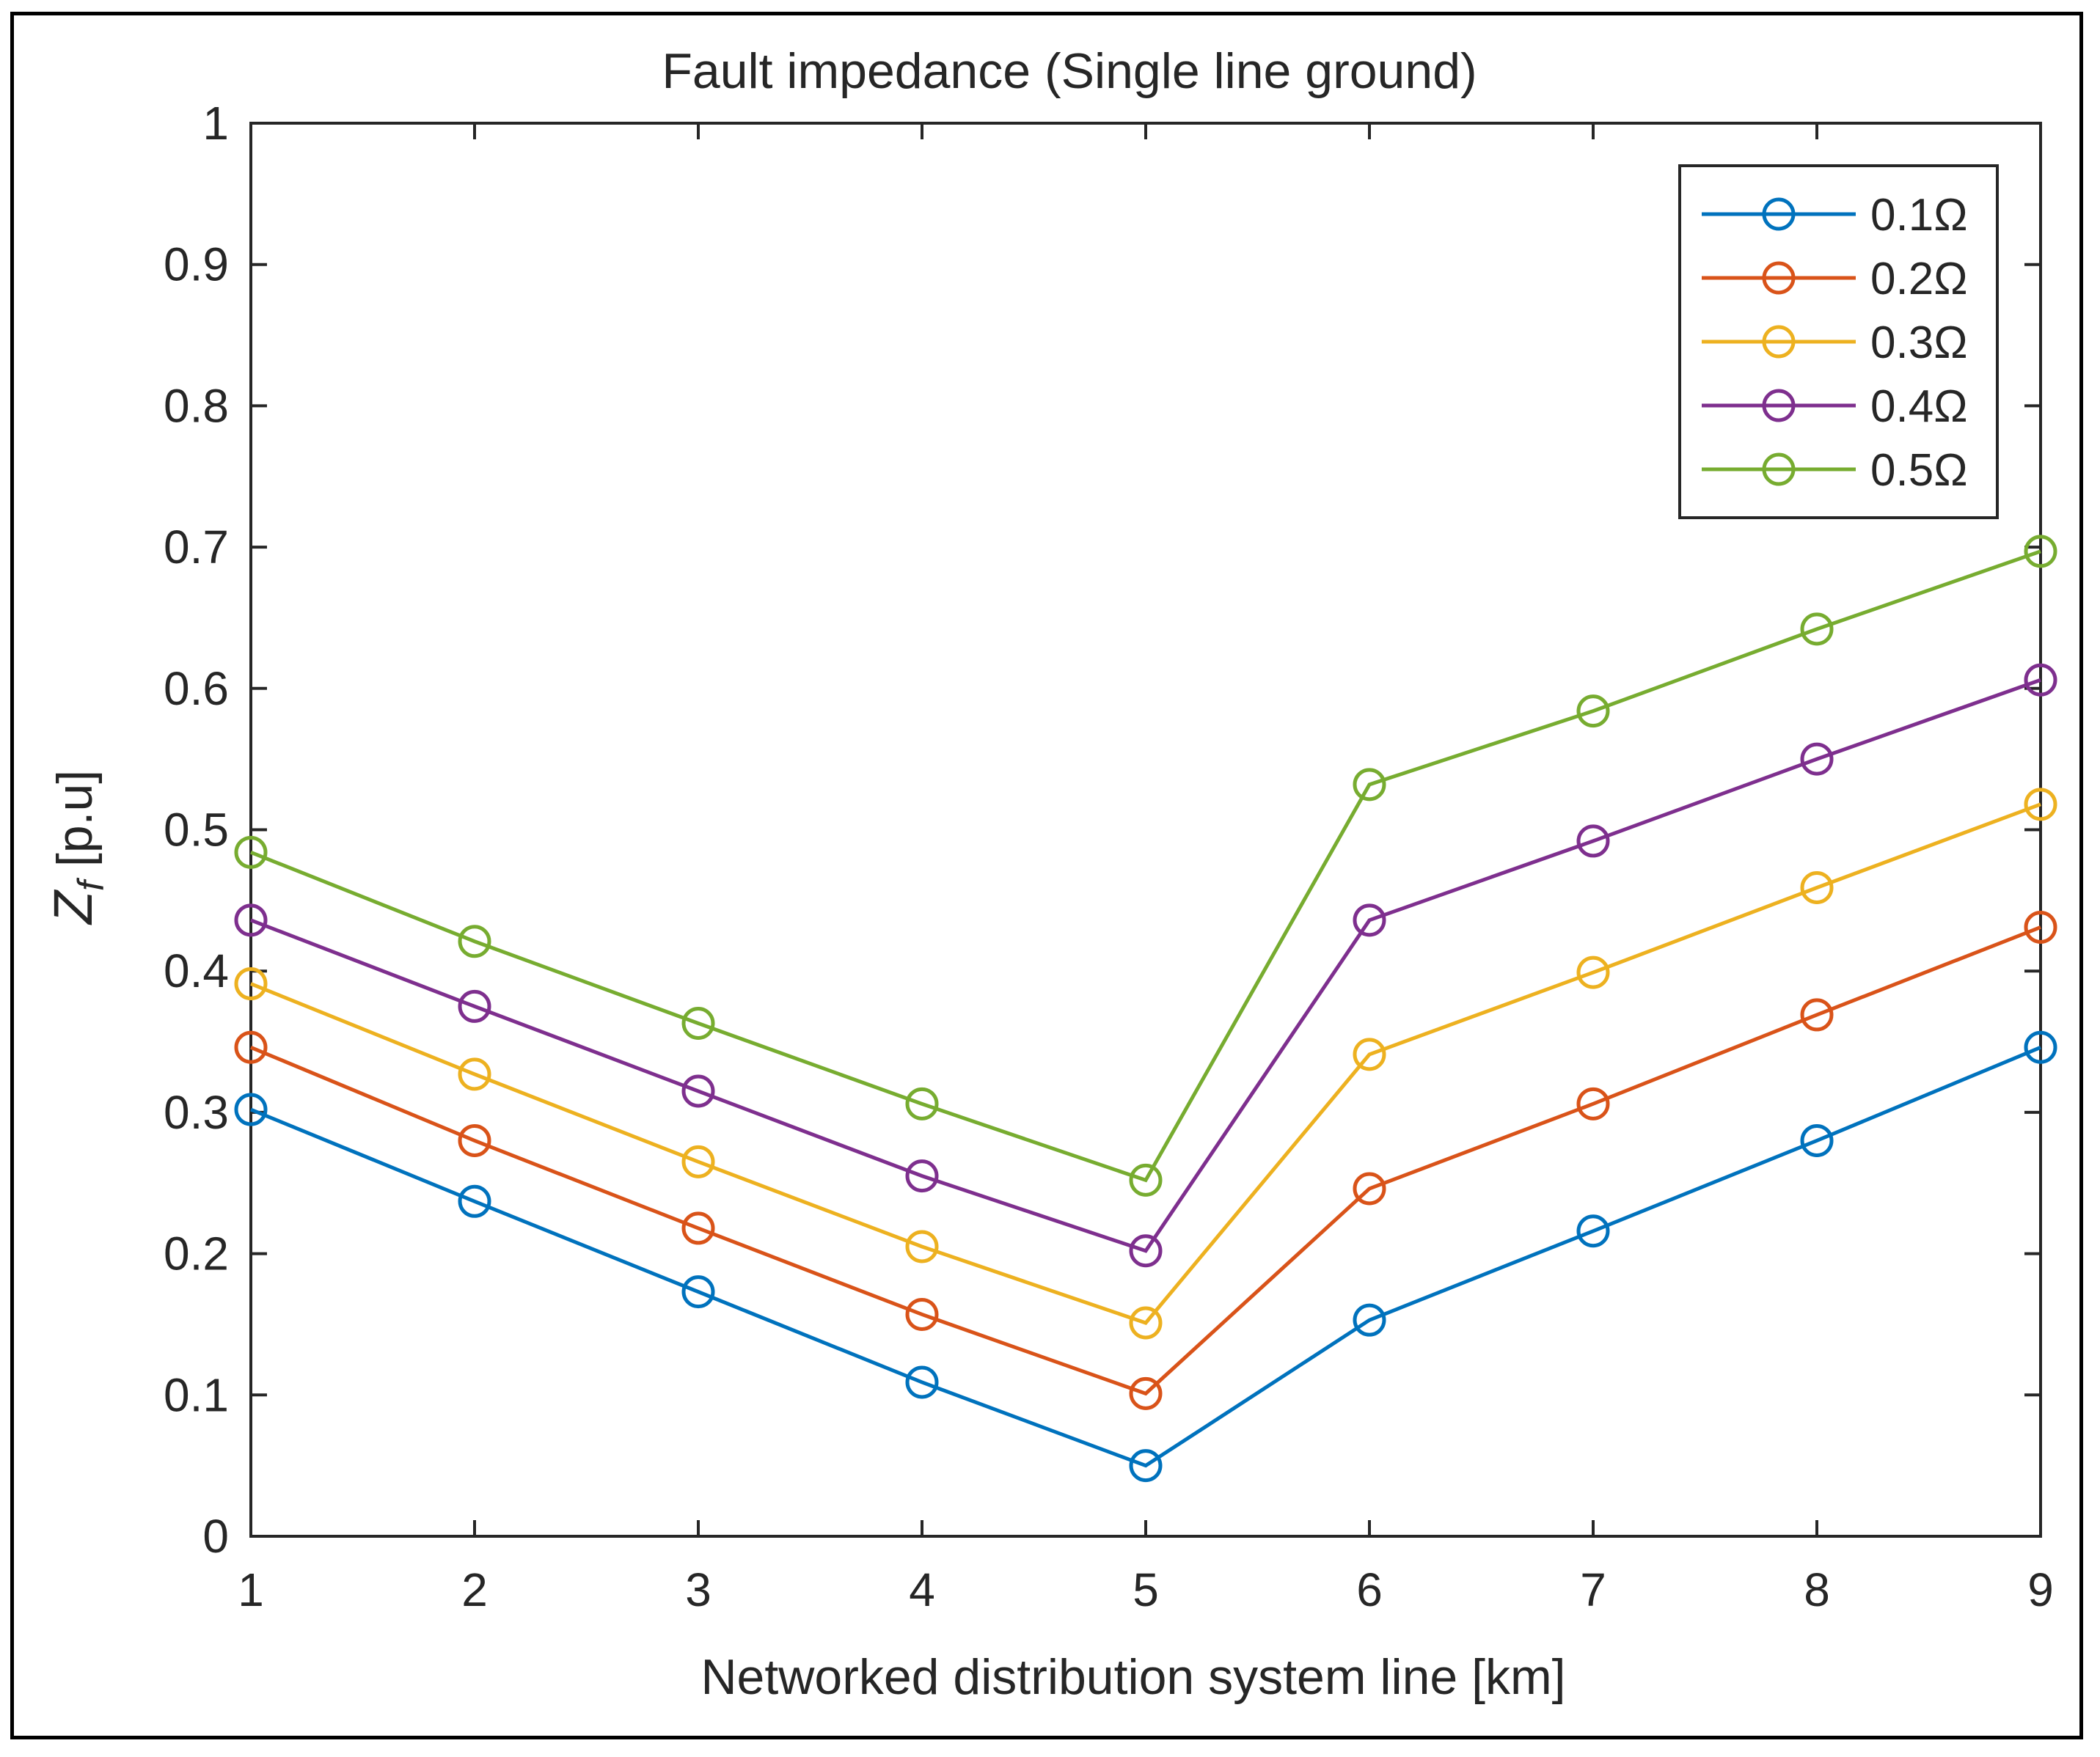 Image resolution: width=2100 pixels, height=1757 pixels. I want to click on legend-item-1: 0.2Ω, so click(1835, 279).